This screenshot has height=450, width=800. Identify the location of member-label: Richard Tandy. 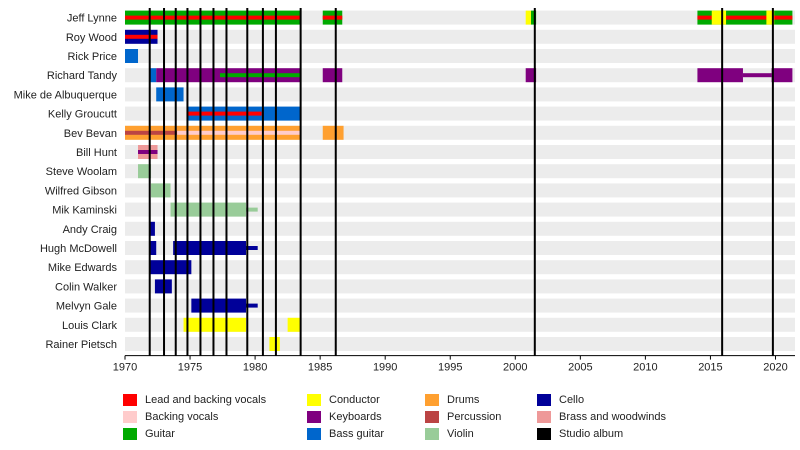
(82, 76).